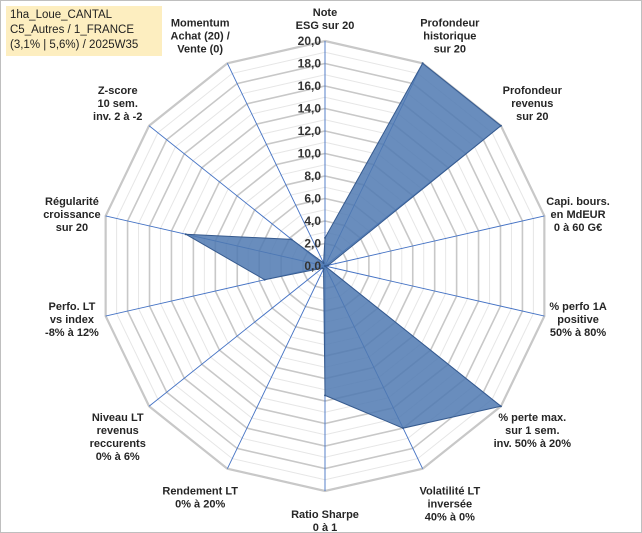 This screenshot has width=642, height=533. Describe the element at coordinates (312, 266) in the screenshot. I see `tick-label: 0,0` at that location.